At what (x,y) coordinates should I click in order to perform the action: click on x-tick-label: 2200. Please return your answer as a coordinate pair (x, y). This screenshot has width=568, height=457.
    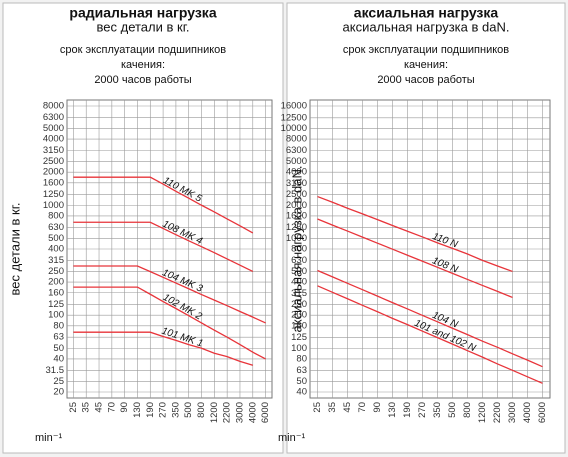
    Looking at the image, I should click on (227, 412).